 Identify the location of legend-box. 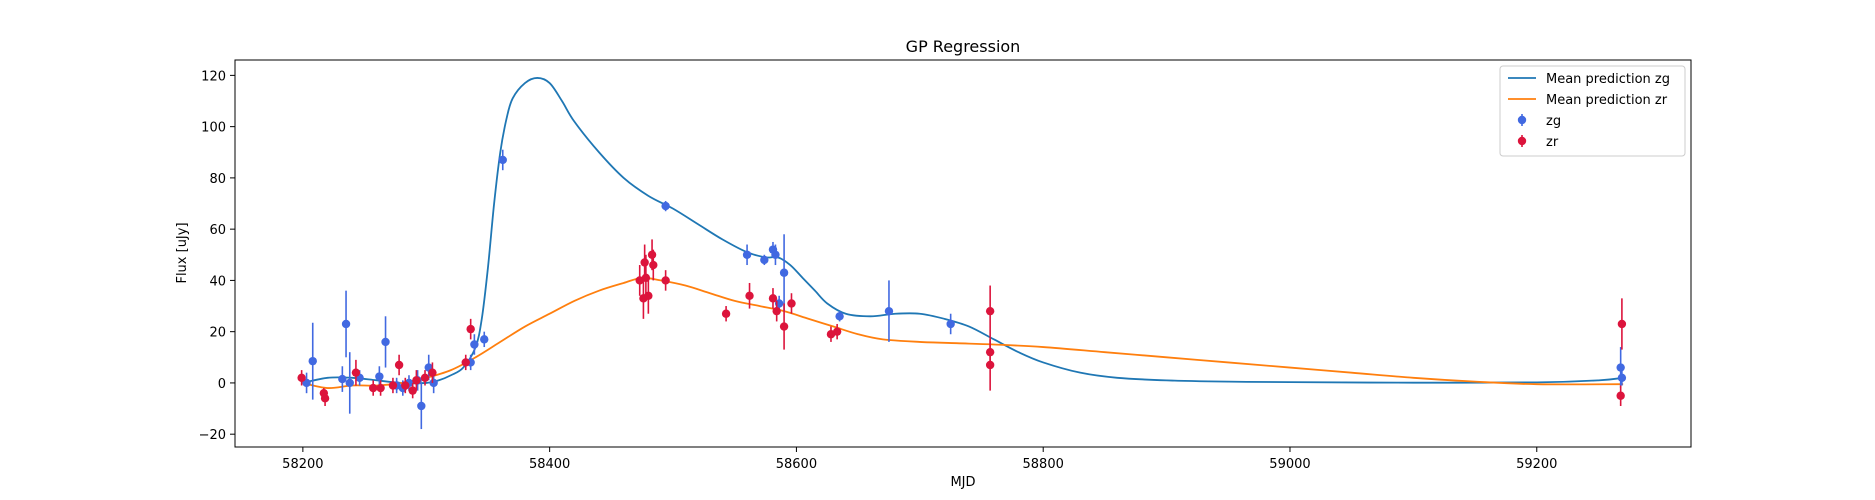
(1592, 111).